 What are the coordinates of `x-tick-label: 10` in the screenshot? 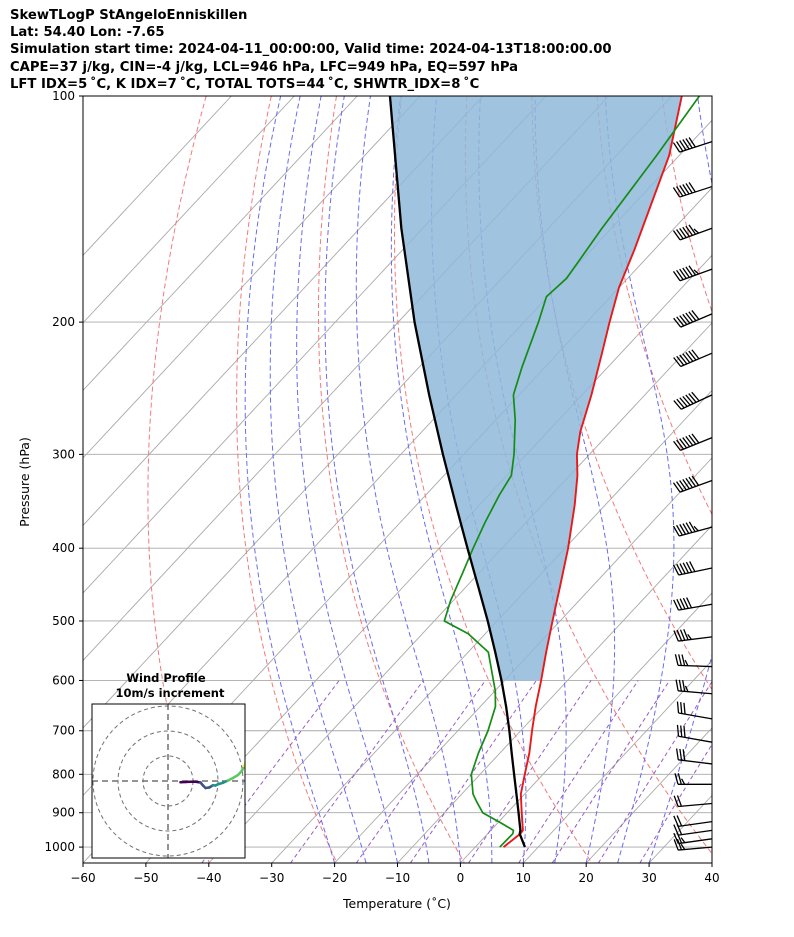 It's located at (523, 878).